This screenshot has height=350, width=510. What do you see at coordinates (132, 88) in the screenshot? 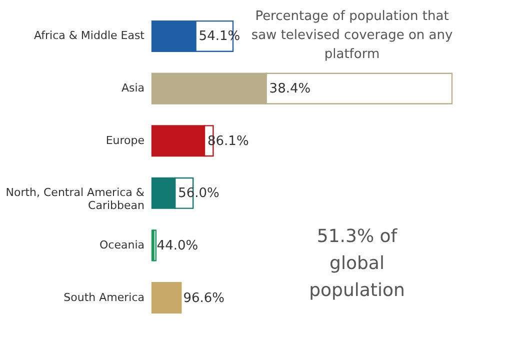
I see `y-tick-label: Asia` at bounding box center [132, 88].